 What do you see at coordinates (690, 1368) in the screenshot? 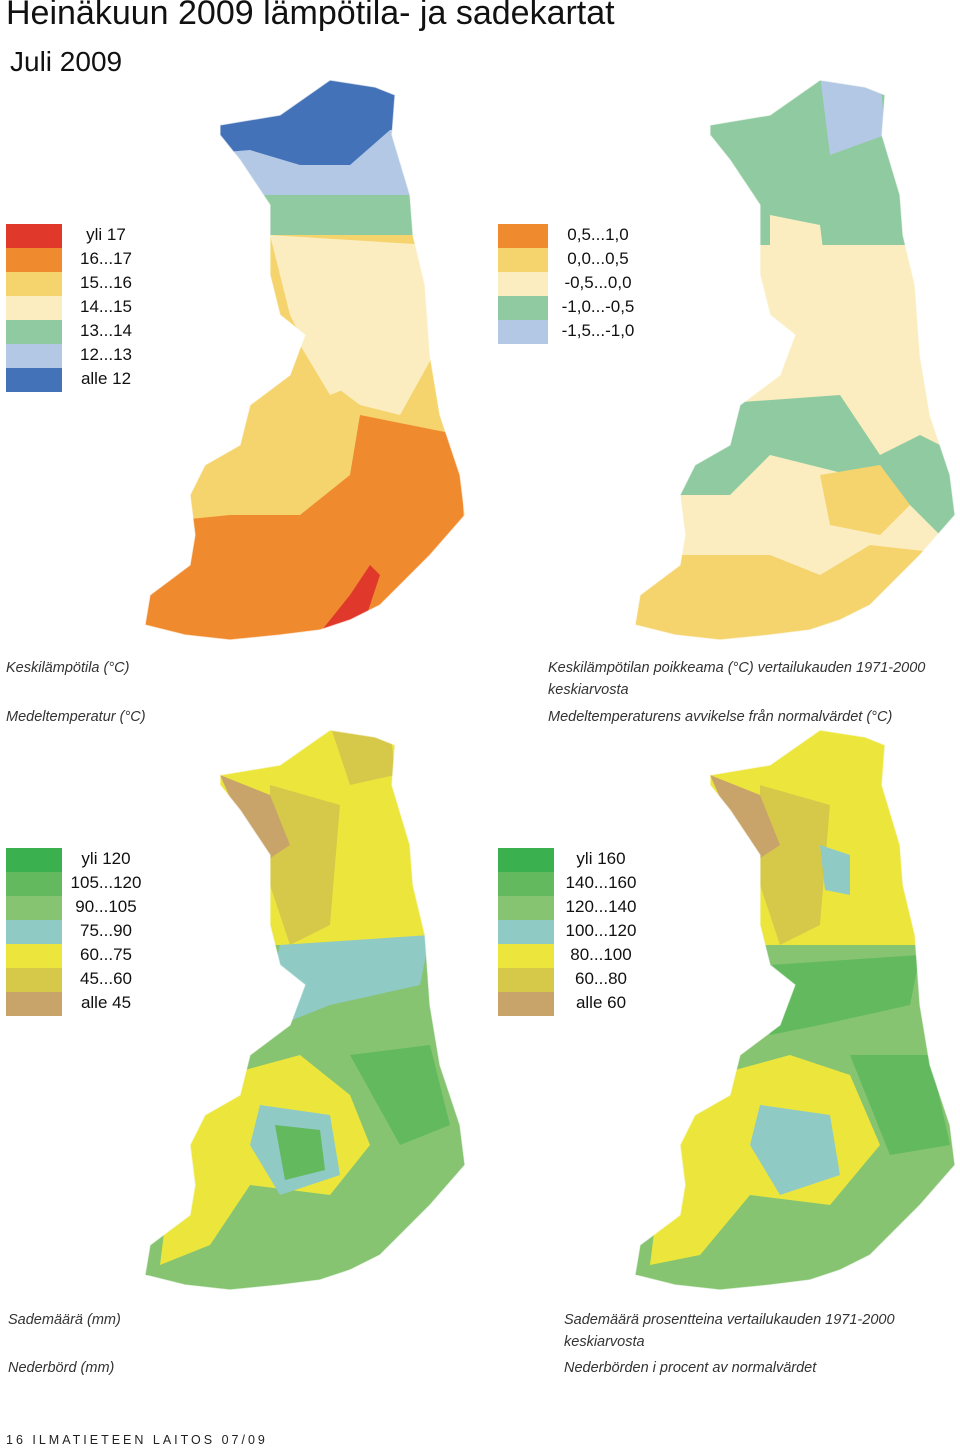
I see `precip-pct-caption-sv: Nederbörden i procent av normalvärdet` at bounding box center [690, 1368].